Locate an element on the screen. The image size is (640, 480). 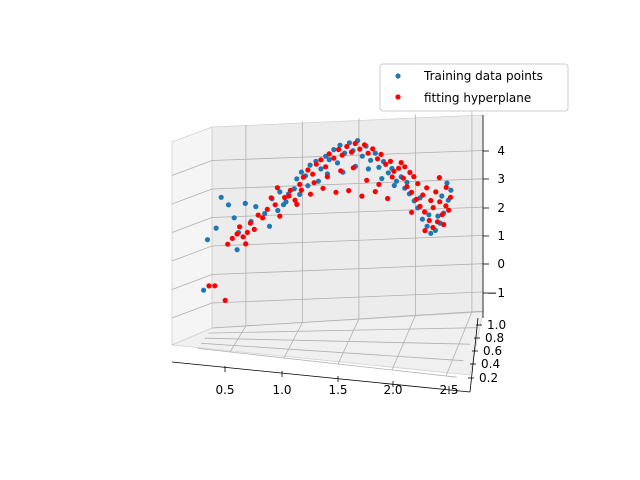
legend-label-fitting: fitting hyperplane is located at coordinates (477, 98).